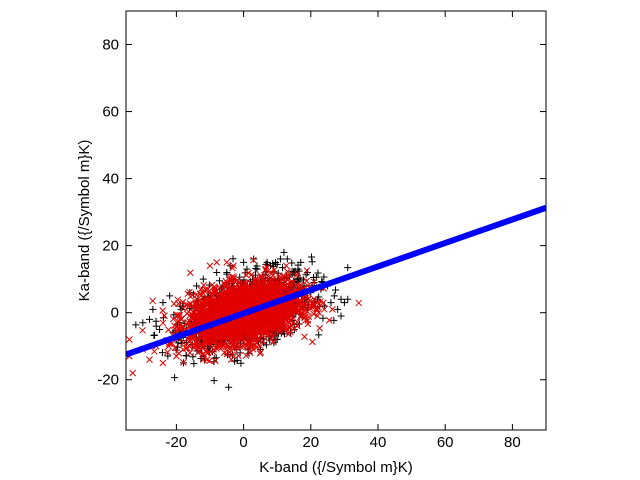 The height and width of the screenshot is (480, 640). I want to click on x-tick-label: 40, so click(378, 442).